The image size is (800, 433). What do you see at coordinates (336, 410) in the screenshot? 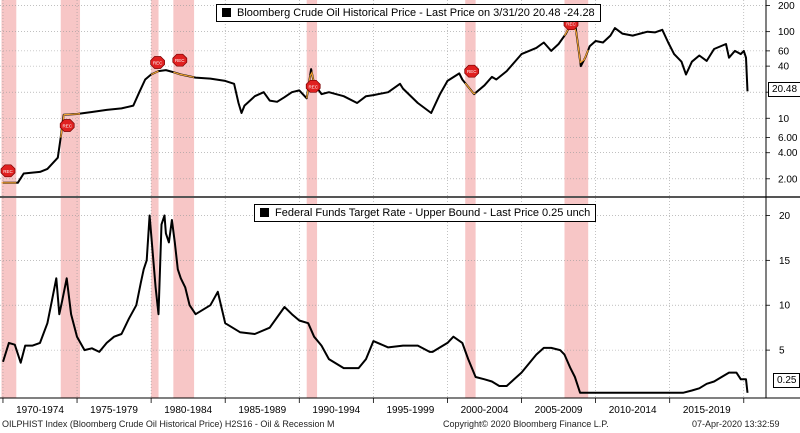
I see `x-tick-label: 1990-1994` at bounding box center [336, 410].